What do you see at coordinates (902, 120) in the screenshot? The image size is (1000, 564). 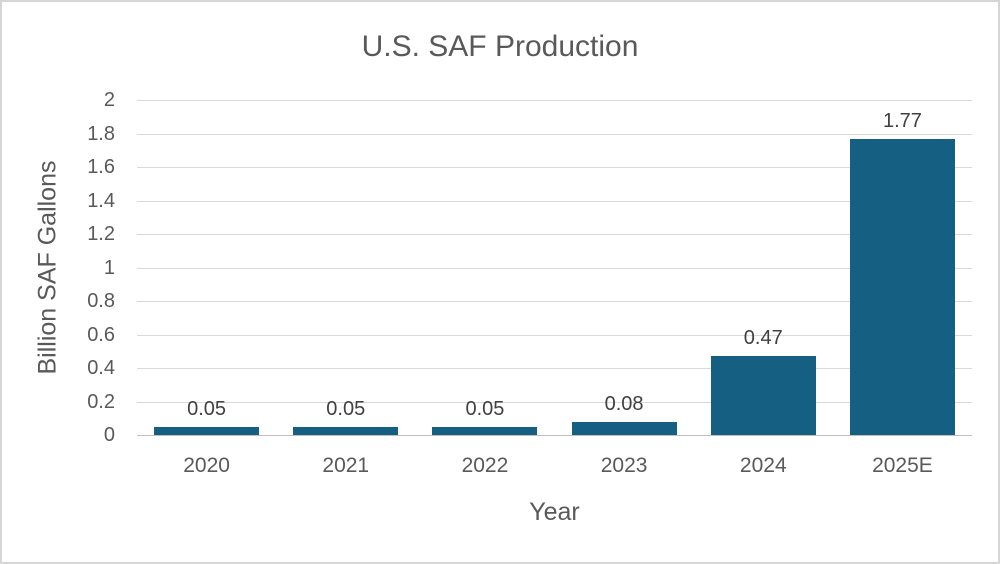 I see `data-label-2025e: 1.77` at bounding box center [902, 120].